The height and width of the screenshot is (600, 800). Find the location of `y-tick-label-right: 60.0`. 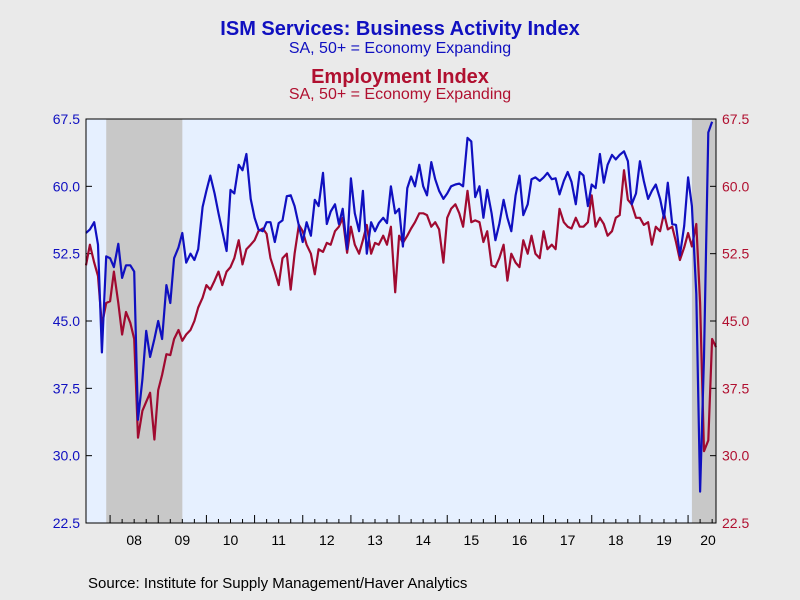

y-tick-label-right: 60.0 is located at coordinates (735, 186).